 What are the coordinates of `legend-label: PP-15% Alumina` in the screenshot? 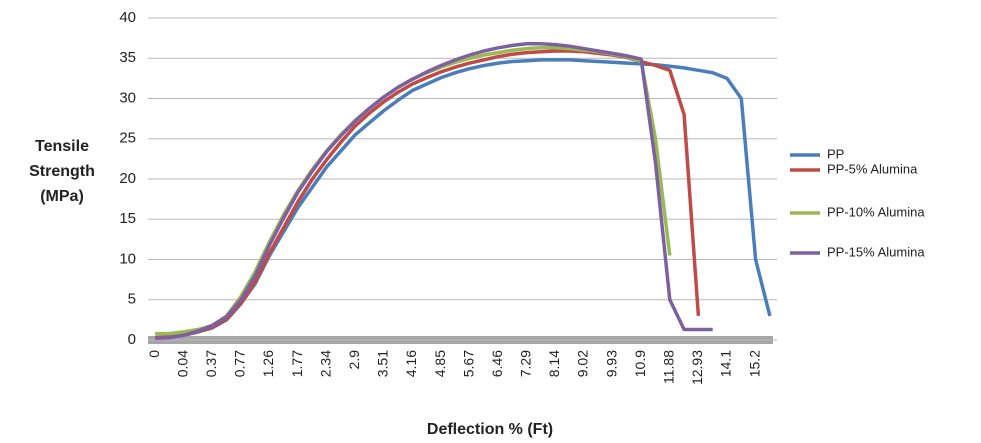 It's located at (876, 251).